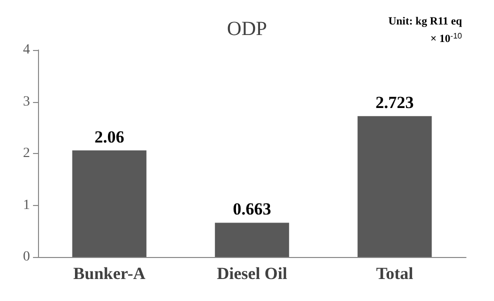 The width and height of the screenshot is (494, 301). What do you see at coordinates (26, 257) in the screenshot?
I see `y-tick-label: 0` at bounding box center [26, 257].